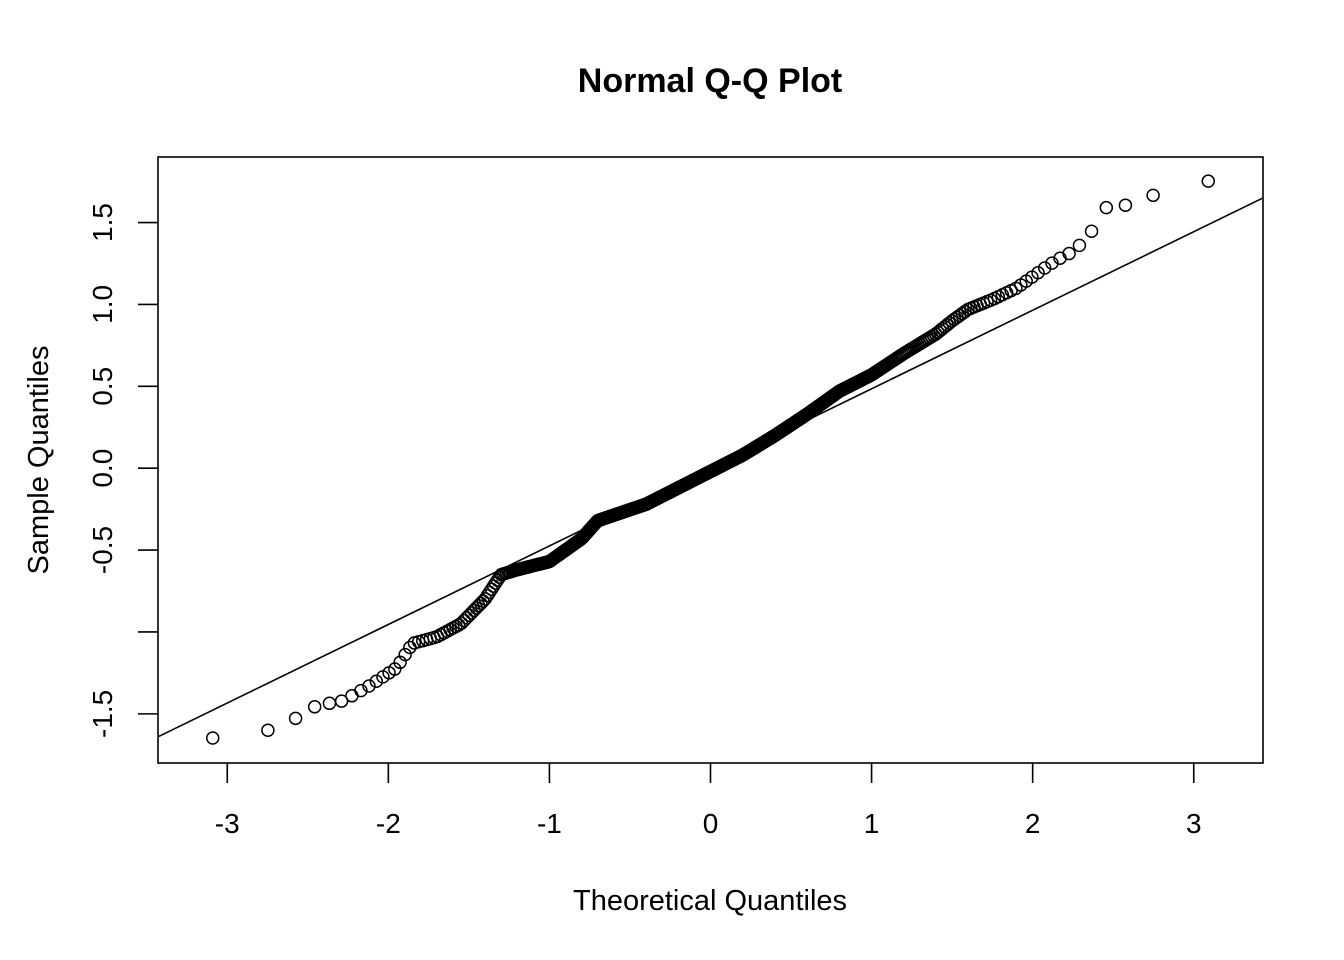 The width and height of the screenshot is (1344, 960). What do you see at coordinates (872, 823) in the screenshot?
I see `x-tick-label: 1` at bounding box center [872, 823].